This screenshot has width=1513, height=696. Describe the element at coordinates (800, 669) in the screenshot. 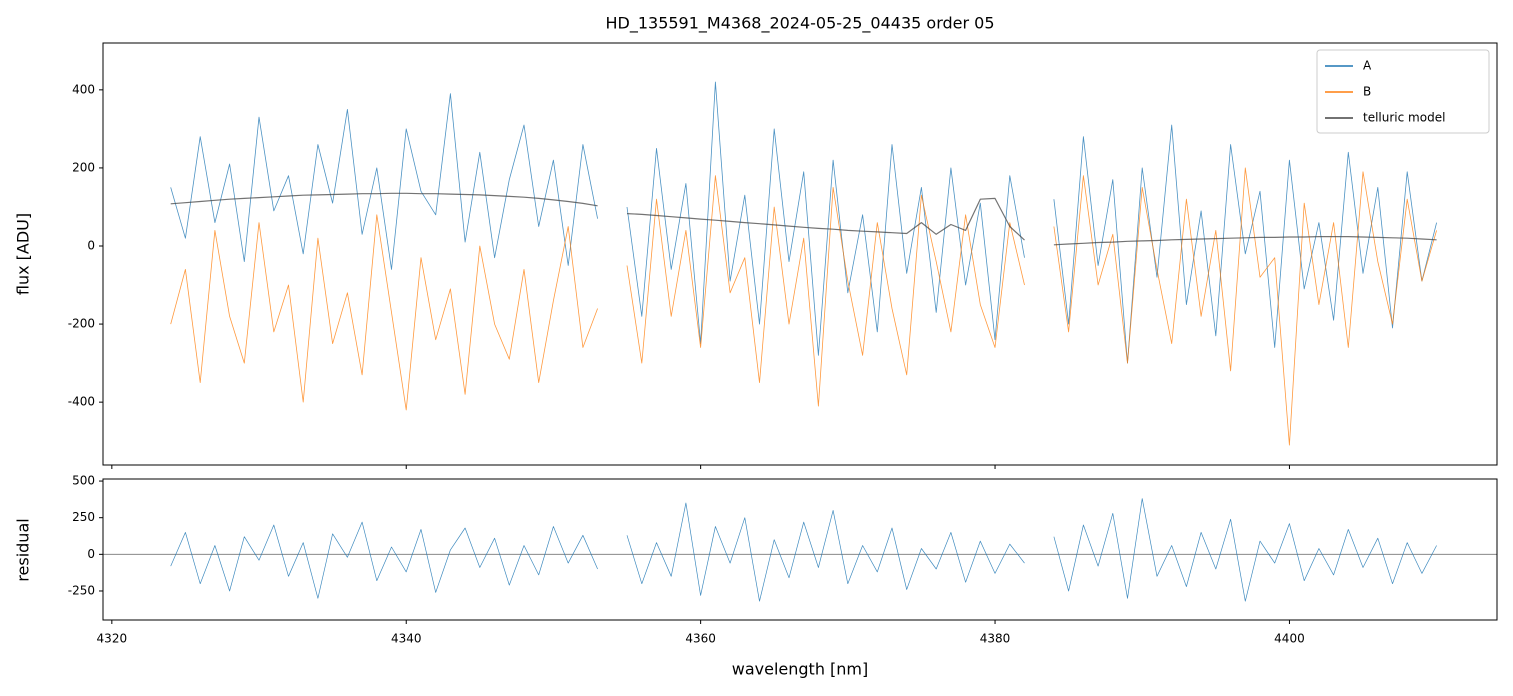

I see `x-axis-label: wavelength [nm]` at that location.